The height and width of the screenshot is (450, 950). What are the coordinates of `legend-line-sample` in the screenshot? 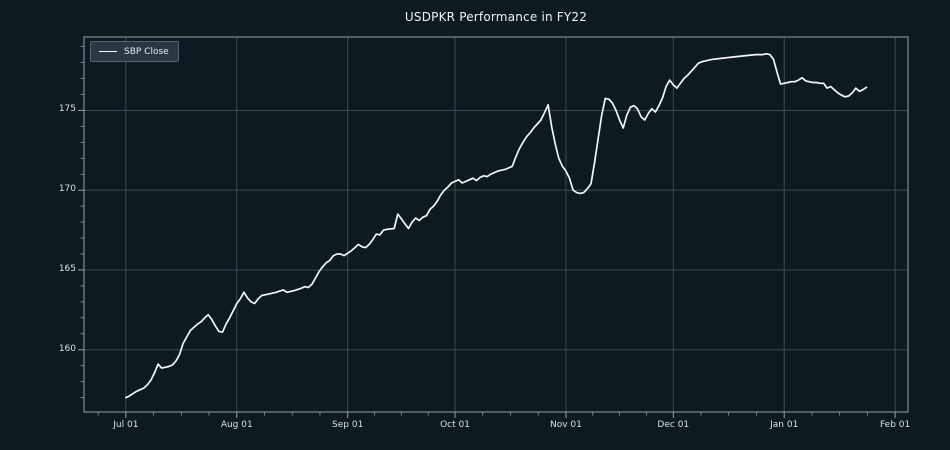 It's located at (108, 51).